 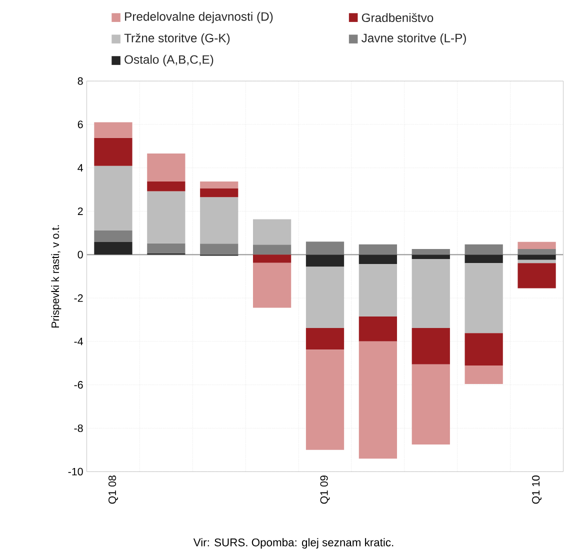 I want to click on y-tick-label: 2, so click(x=80, y=212).